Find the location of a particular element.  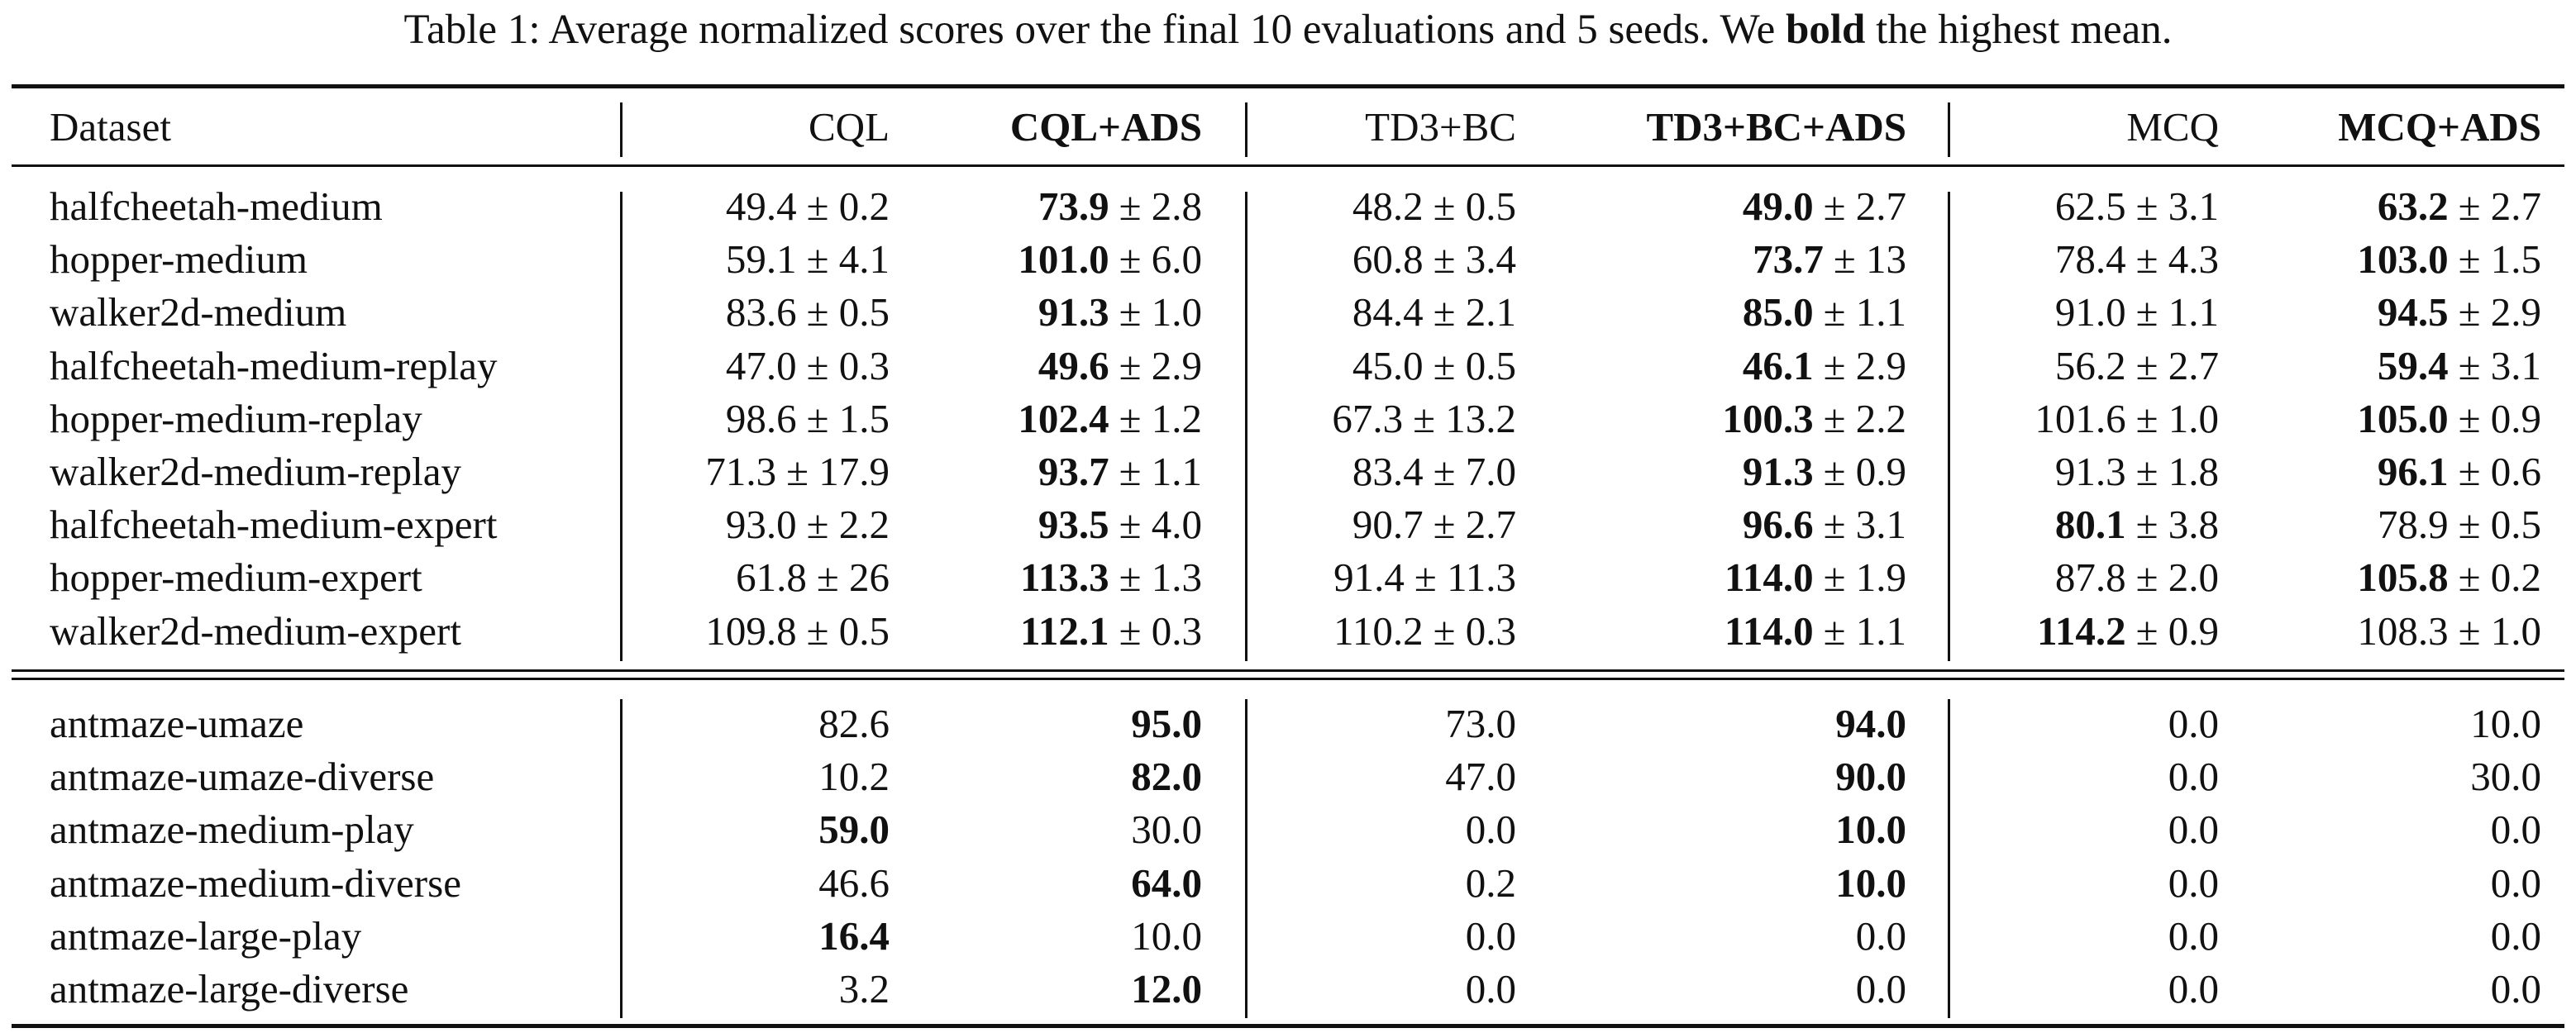

mean: 91.0 is located at coordinates (2090, 312).